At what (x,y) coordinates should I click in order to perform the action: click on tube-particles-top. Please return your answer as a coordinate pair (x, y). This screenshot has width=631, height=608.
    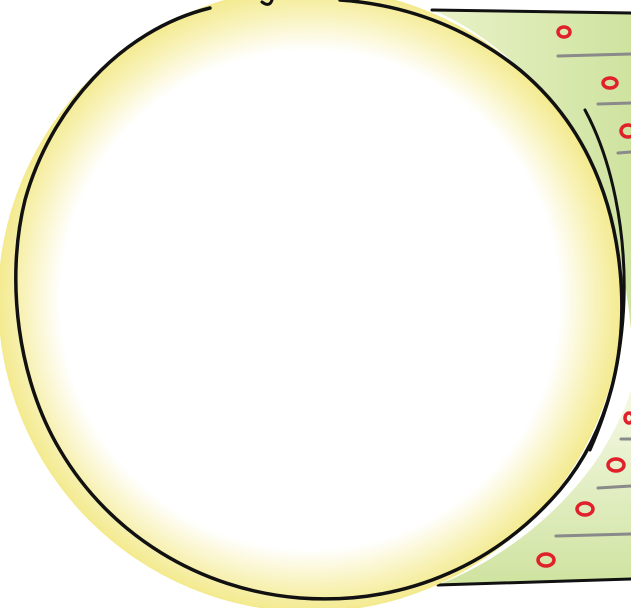
    Looking at the image, I should click on (593, 90).